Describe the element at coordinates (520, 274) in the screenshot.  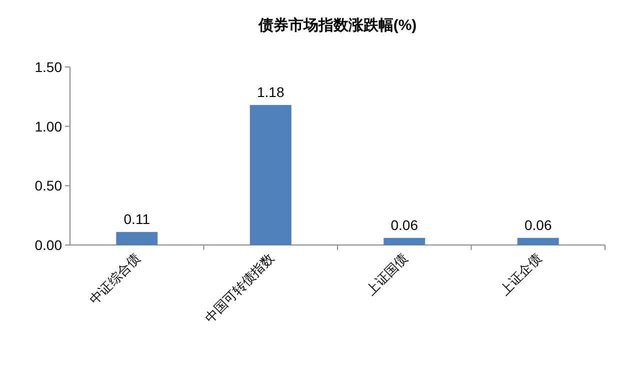
I see `x-tick-label: 上证企债` at that location.